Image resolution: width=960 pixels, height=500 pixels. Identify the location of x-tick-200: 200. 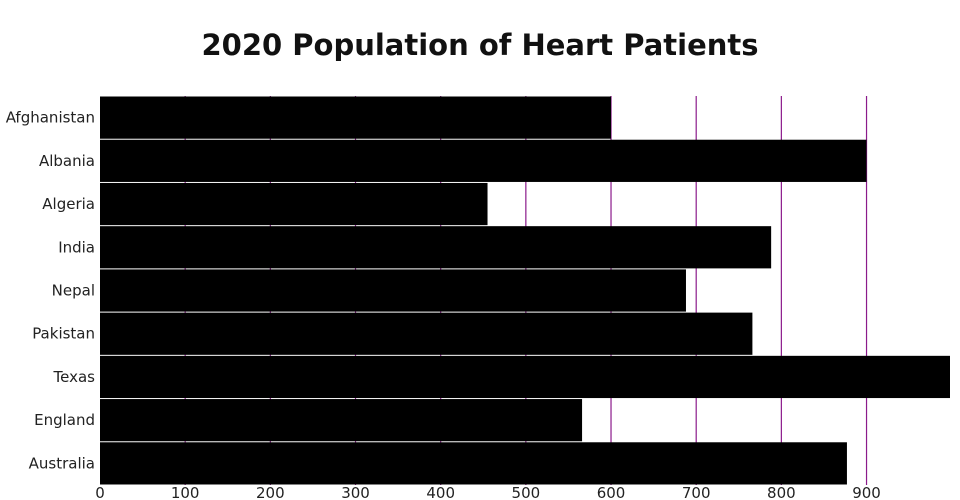
(270, 492).